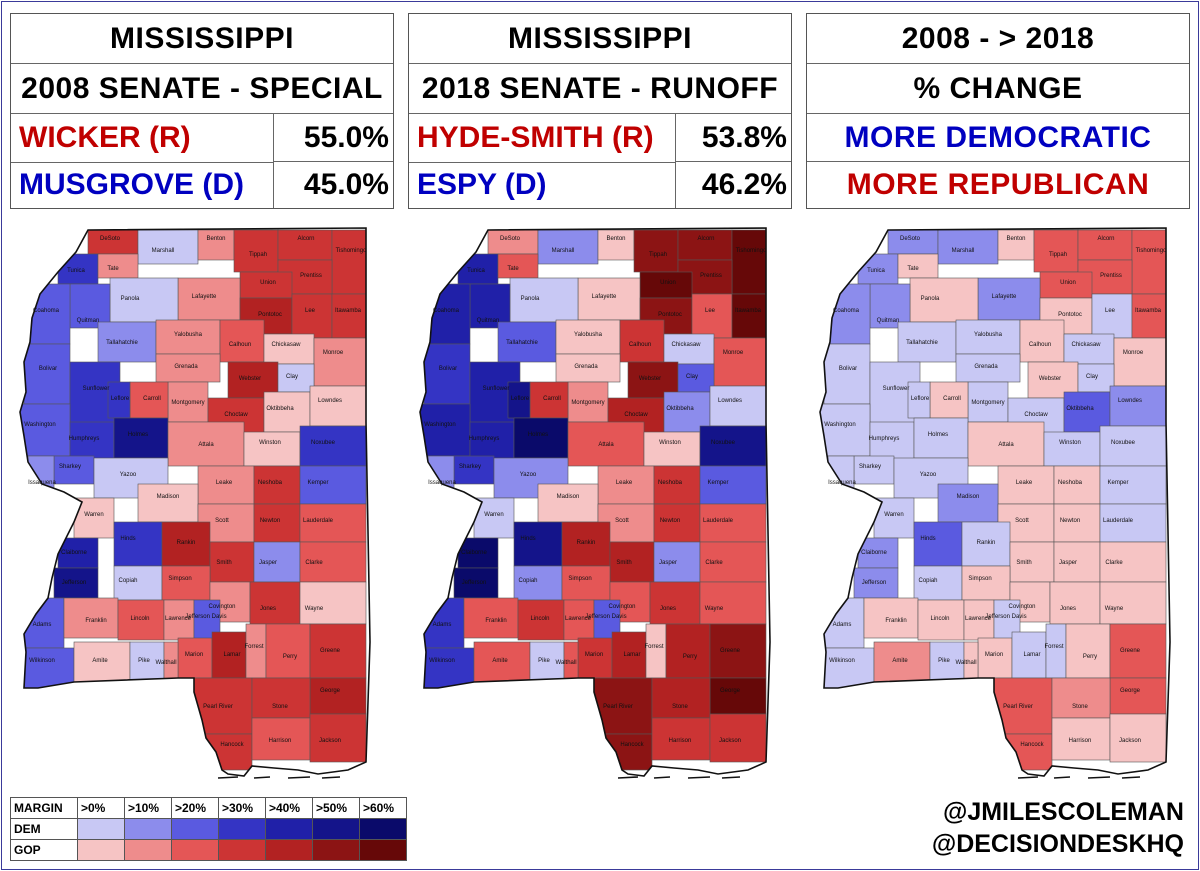 The image size is (1200, 871). What do you see at coordinates (841, 479) in the screenshot?
I see `county-issaquena` at bounding box center [841, 479].